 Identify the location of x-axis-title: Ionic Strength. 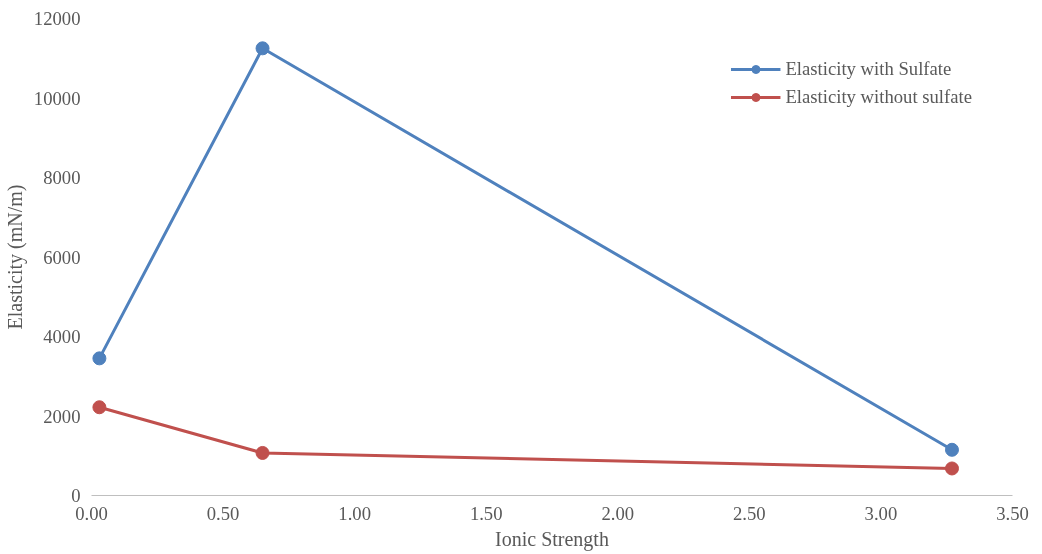
(552, 539).